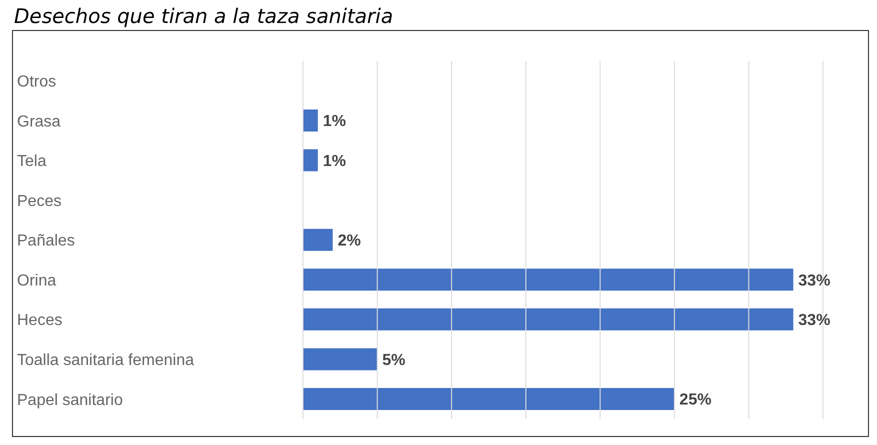 This screenshot has width=877, height=445. I want to click on y-tick-label: Pañales, so click(46, 241).